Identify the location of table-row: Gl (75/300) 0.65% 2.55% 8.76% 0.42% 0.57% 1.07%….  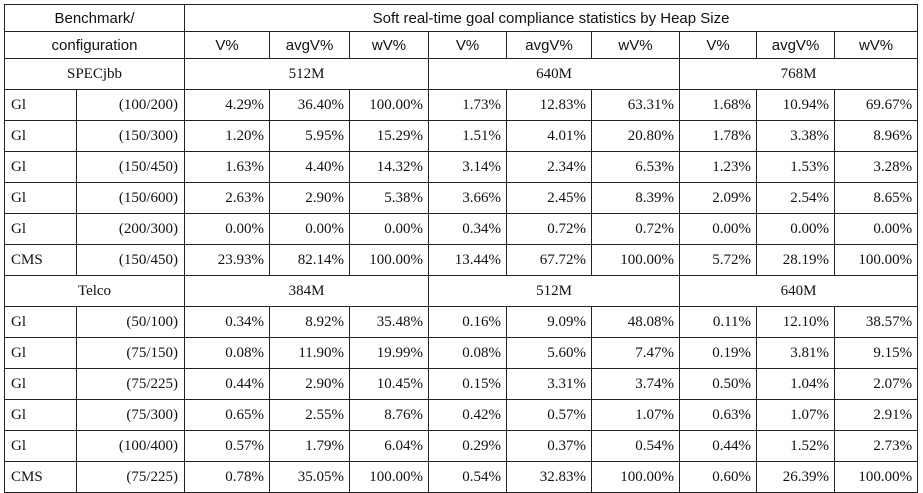
(461, 415).